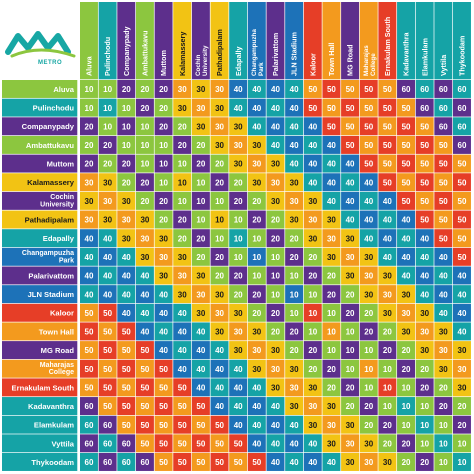  What do you see at coordinates (43, 387) in the screenshot?
I see `row-header-label: Ernakulam South` at bounding box center [43, 387].